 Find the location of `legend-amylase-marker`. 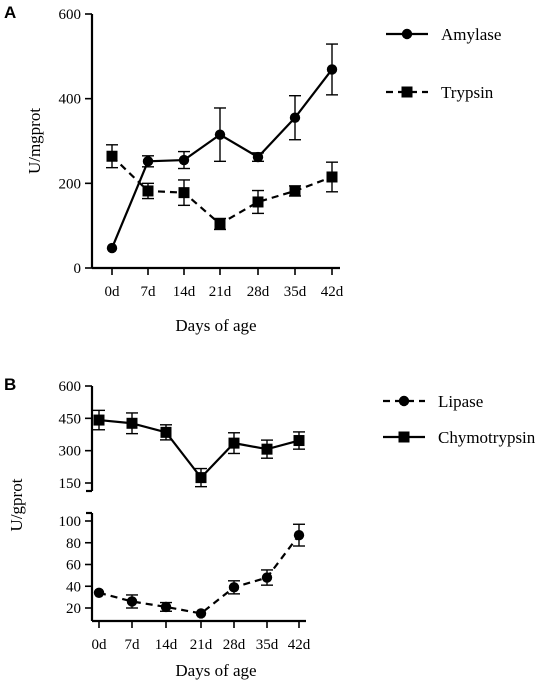

legend-amylase-marker is located at coordinates (407, 34).